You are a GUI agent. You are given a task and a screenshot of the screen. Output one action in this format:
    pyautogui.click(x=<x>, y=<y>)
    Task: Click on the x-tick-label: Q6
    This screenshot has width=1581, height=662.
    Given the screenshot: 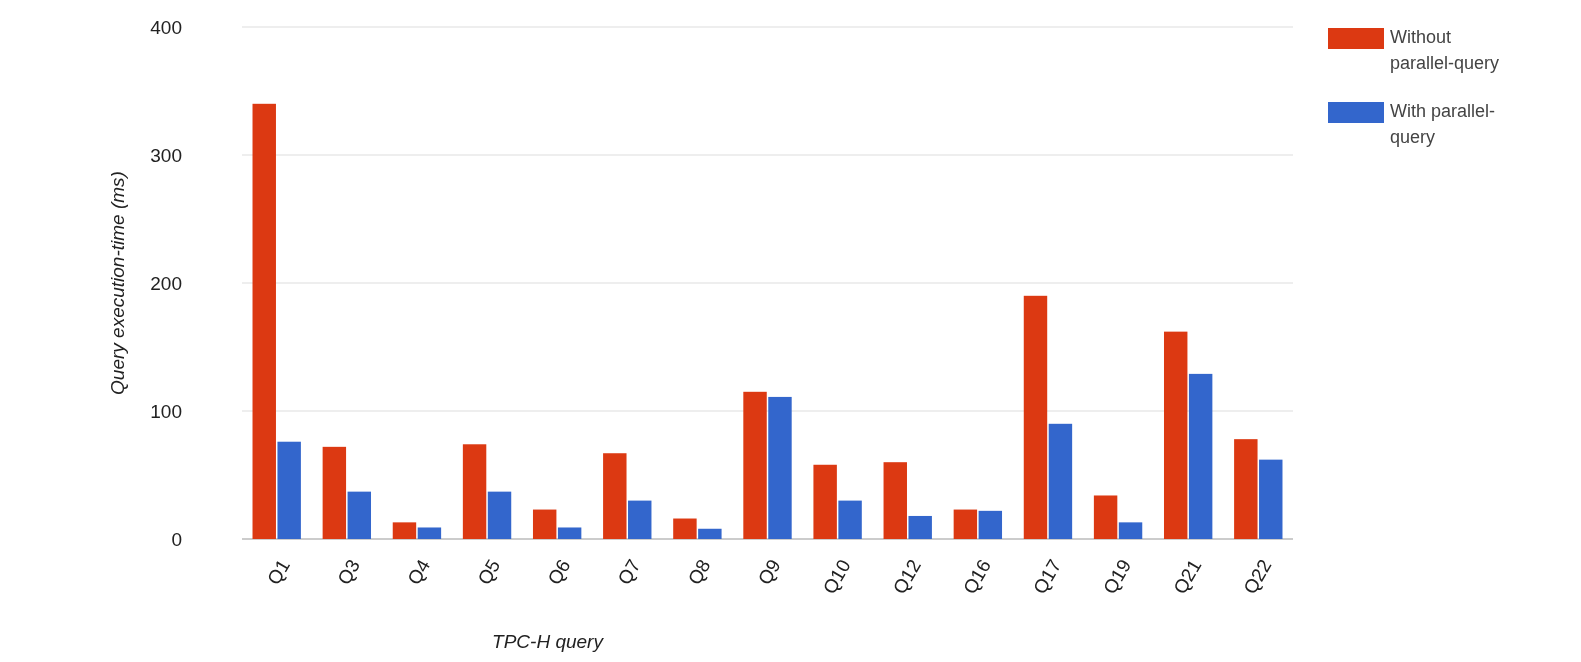 What is the action you would take?
    pyautogui.click(x=559, y=572)
    